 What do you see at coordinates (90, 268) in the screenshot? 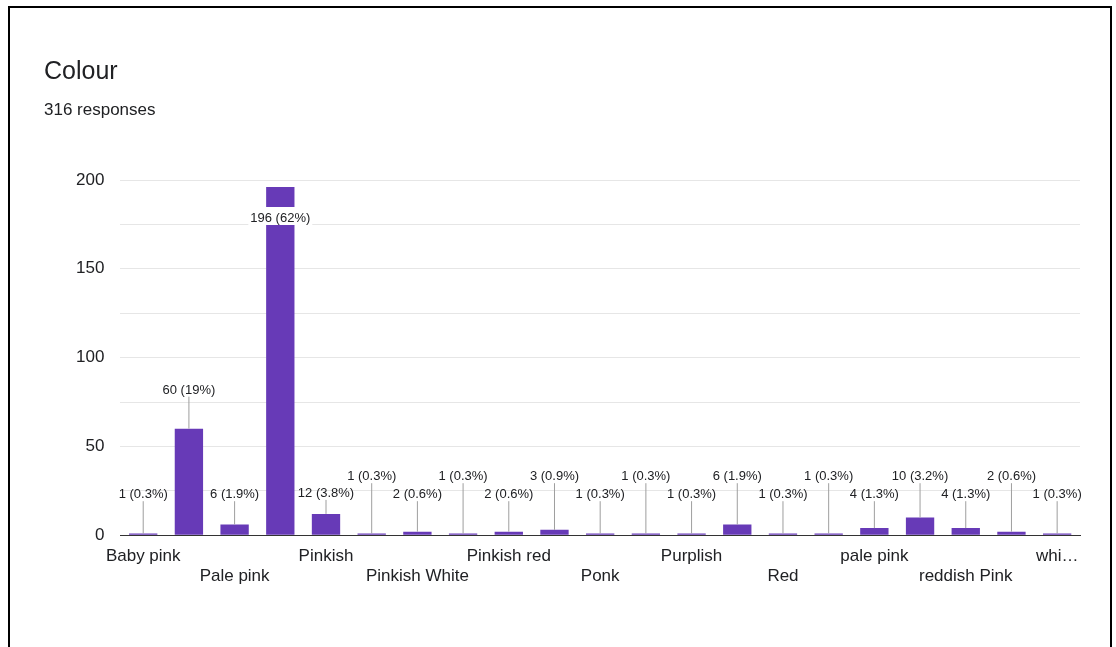
I see `y-tick-label: 150` at bounding box center [90, 268].